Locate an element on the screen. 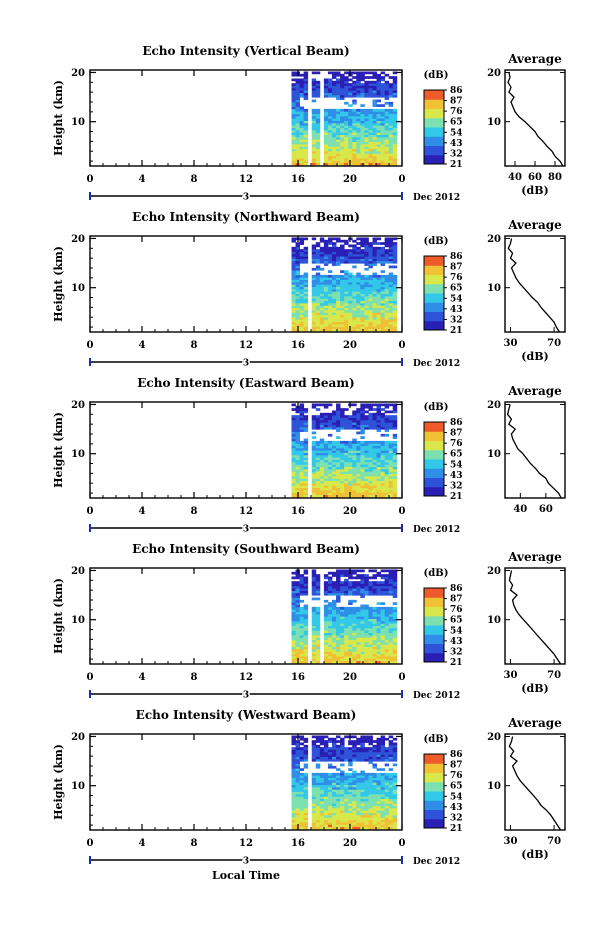 This screenshot has height=933, width=616. avg-title: Average is located at coordinates (534, 391).